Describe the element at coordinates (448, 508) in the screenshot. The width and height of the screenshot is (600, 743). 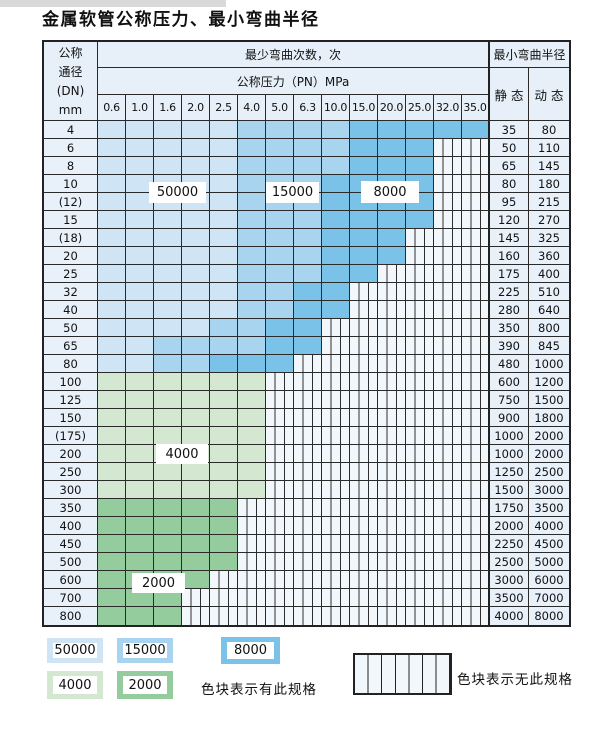
I see `matrix-cell-350-32.0` at that location.